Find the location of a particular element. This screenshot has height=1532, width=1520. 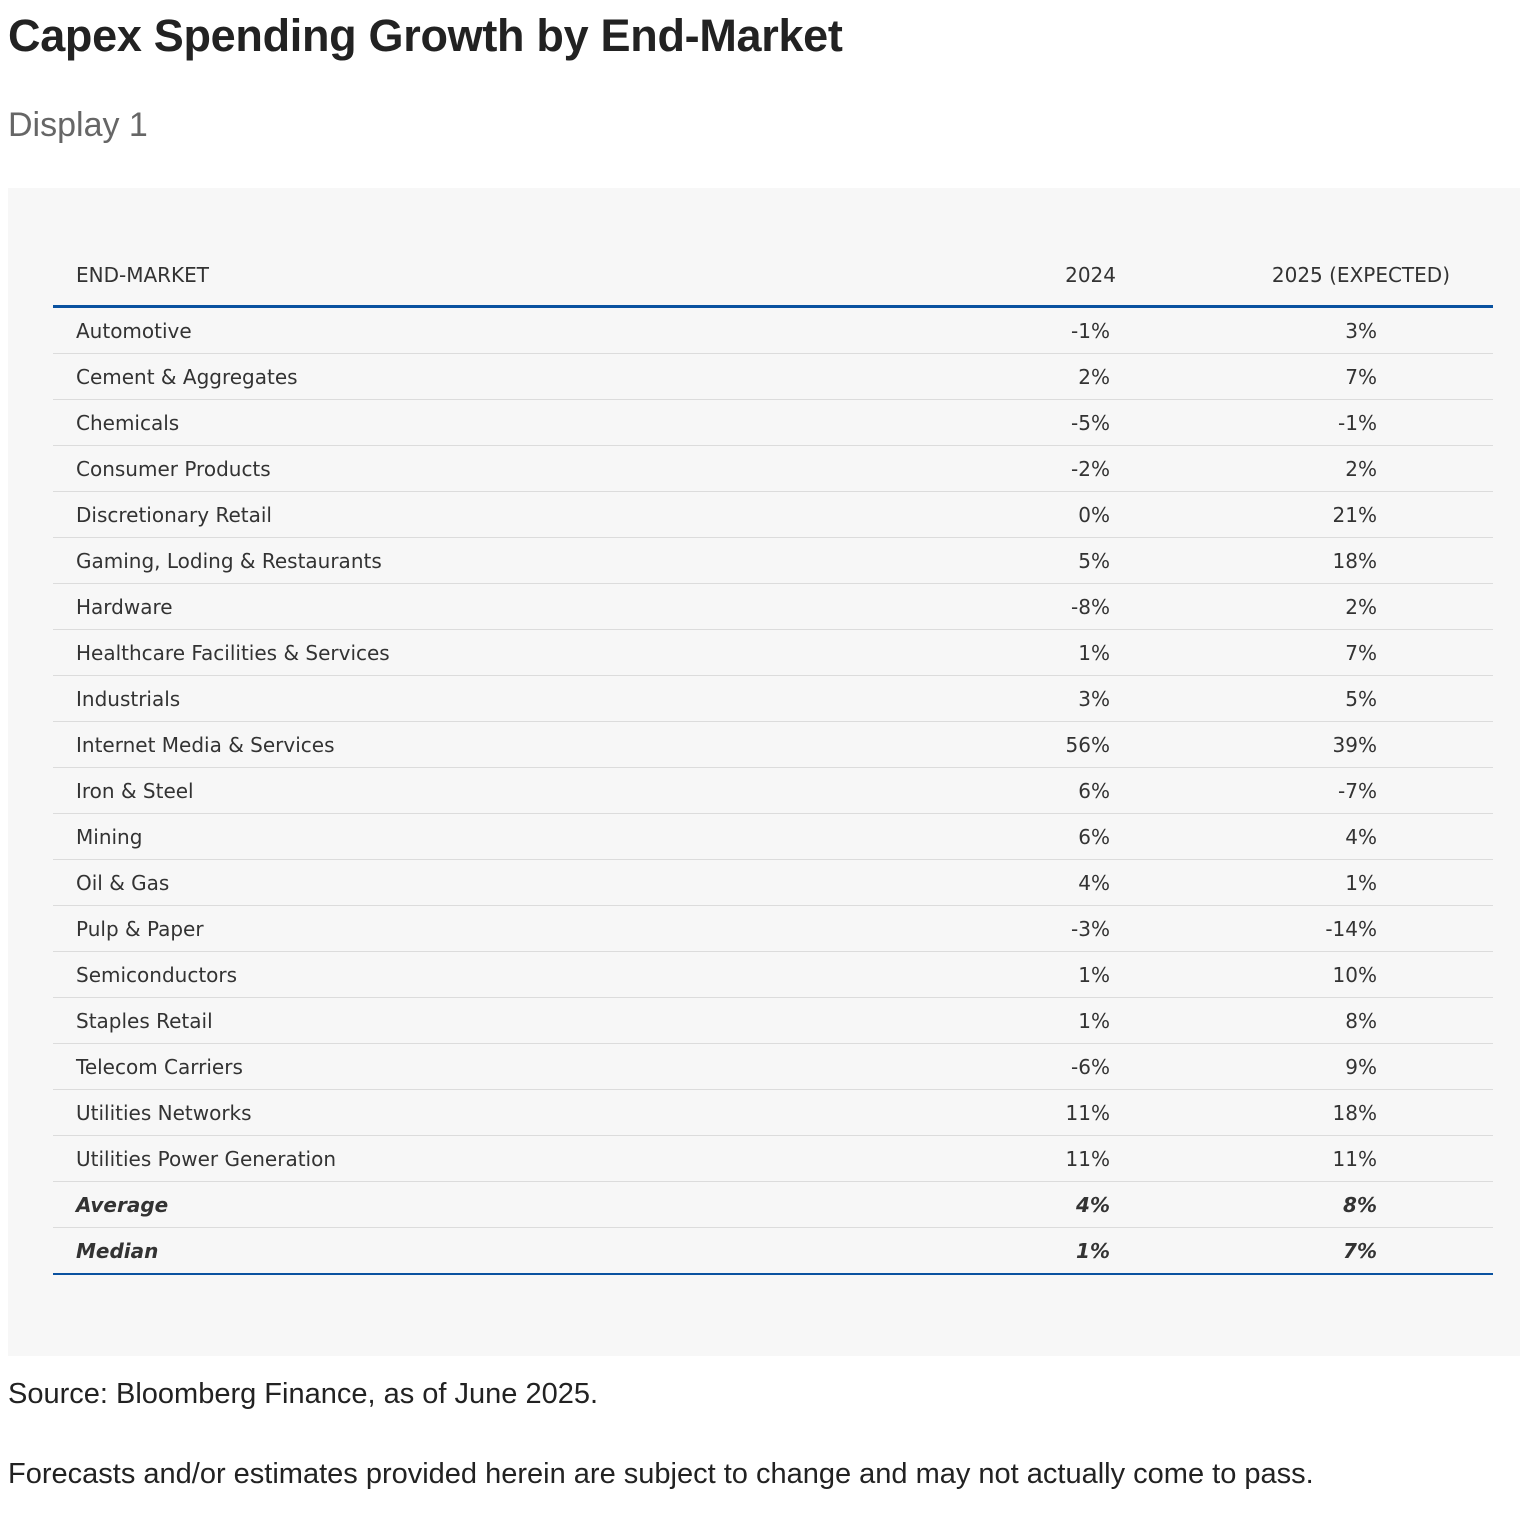

value-2024-cell: -1% is located at coordinates (1026, 330).